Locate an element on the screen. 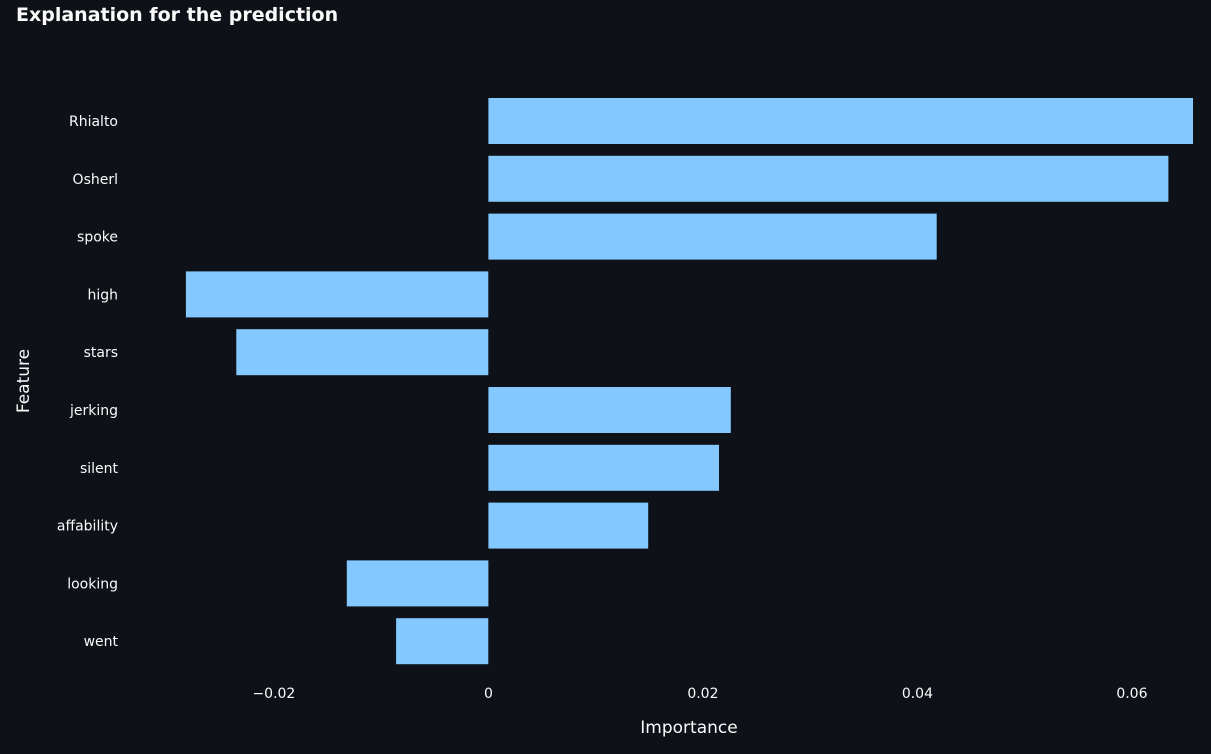 The image size is (1211, 754). x-tick-label: −0.02 is located at coordinates (273, 694).